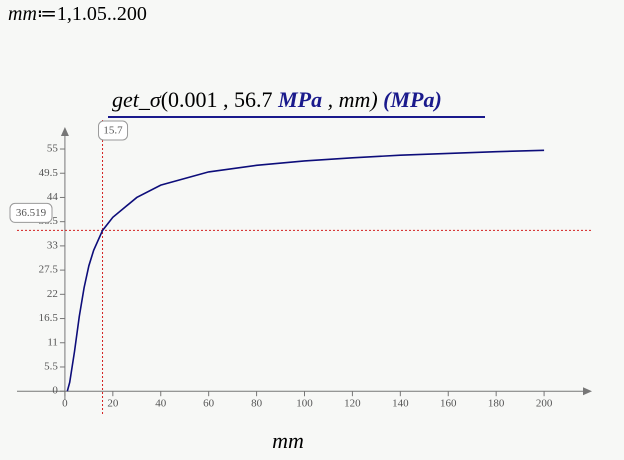 The width and height of the screenshot is (624, 460). What do you see at coordinates (137, 99) in the screenshot?
I see `title-function: get_σ` at bounding box center [137, 99].